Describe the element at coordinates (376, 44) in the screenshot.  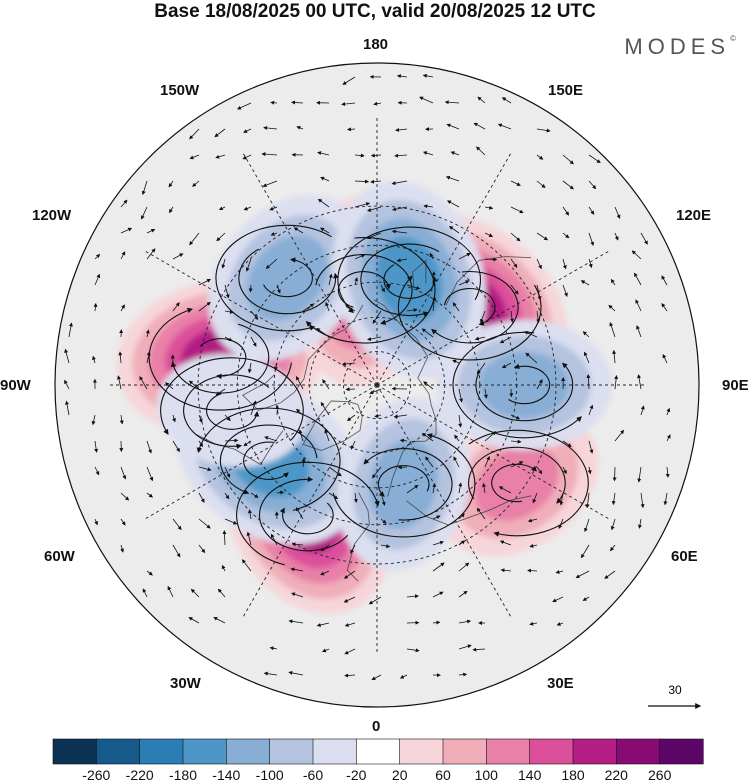
I see `lon-label-180: 180` at that location.